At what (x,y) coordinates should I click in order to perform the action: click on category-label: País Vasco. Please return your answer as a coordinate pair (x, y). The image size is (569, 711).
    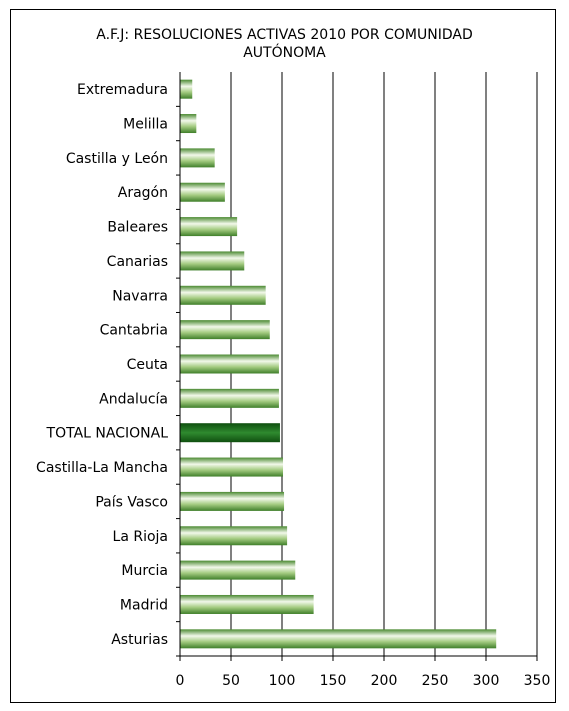
    Looking at the image, I should click on (131, 502).